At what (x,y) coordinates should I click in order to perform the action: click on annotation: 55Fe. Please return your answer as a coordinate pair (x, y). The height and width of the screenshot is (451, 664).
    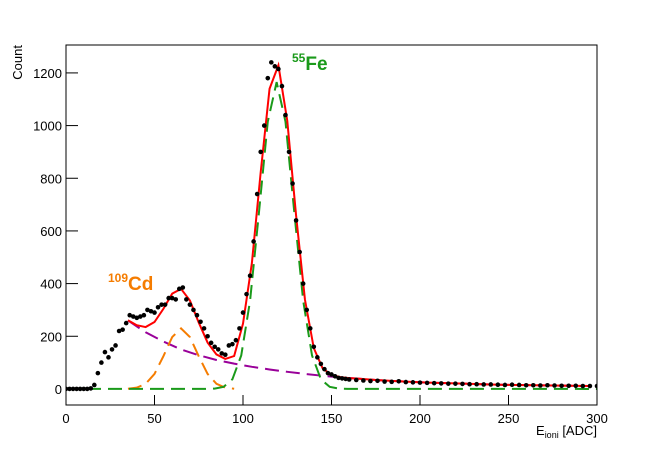
    Looking at the image, I should click on (310, 63).